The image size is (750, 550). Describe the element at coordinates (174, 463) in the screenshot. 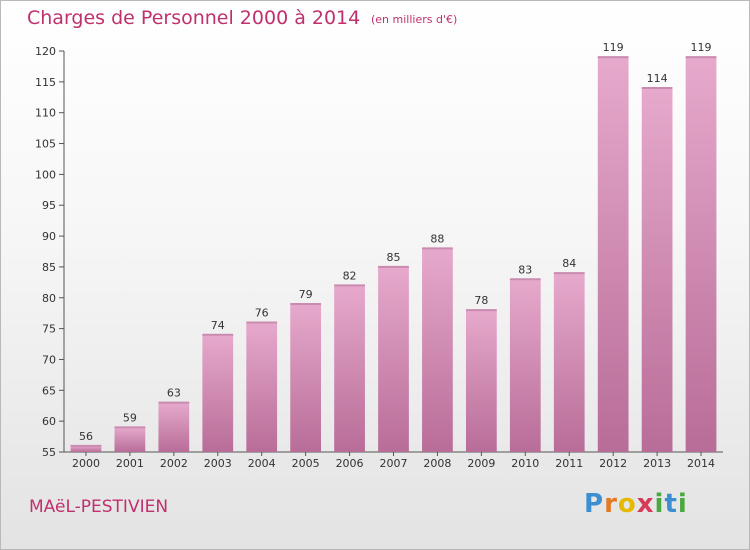

I see `x-tick-label: 2002` at that location.